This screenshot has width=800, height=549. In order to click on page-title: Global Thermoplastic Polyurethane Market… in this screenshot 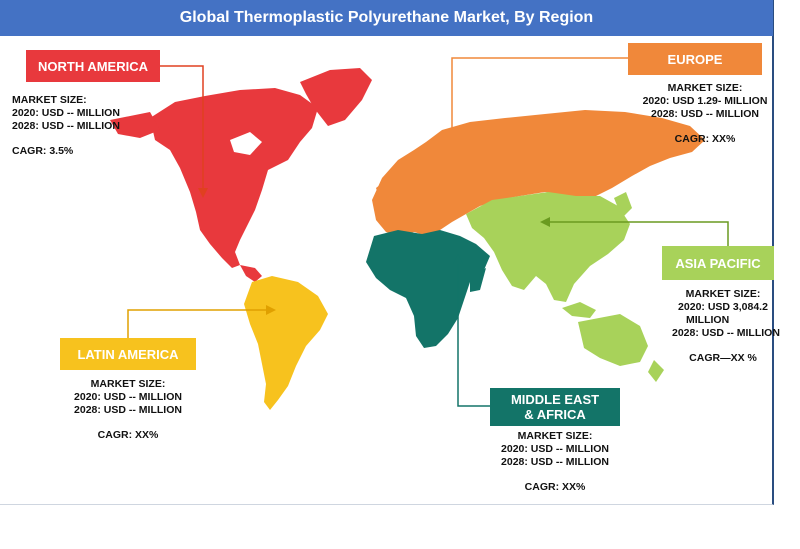, I will do `click(386, 18)`.